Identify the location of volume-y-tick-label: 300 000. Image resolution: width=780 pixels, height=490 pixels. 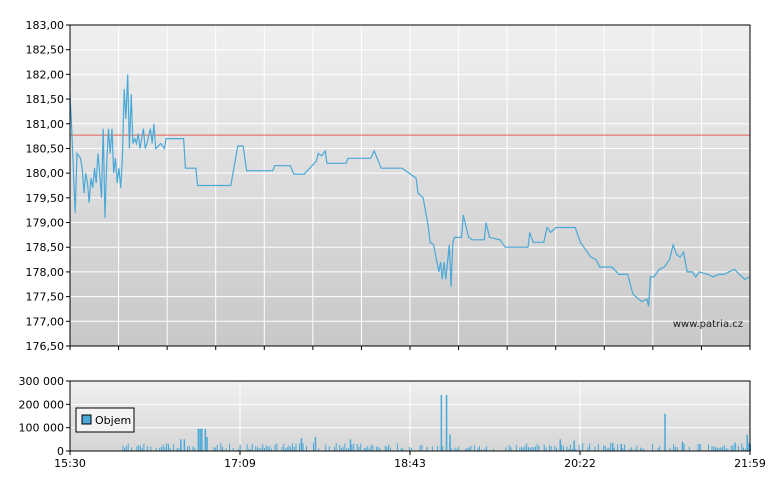
(42, 381).